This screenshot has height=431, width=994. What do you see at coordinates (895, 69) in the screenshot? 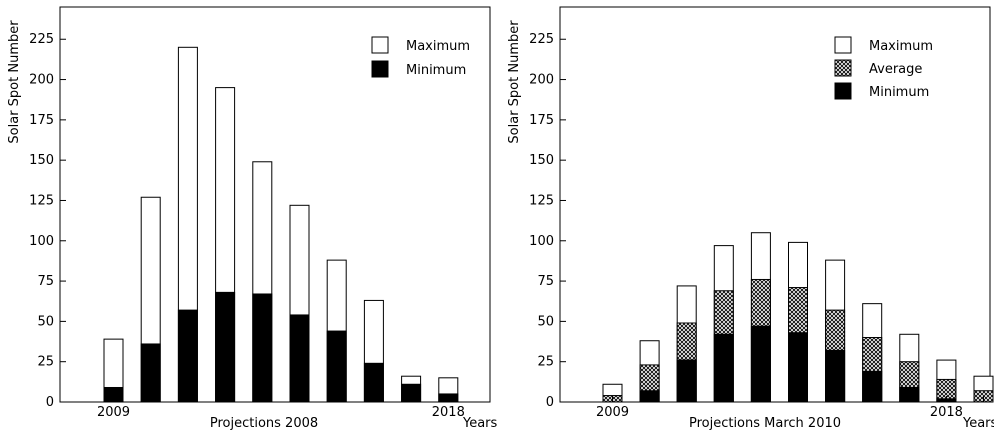
I see `legend-label-average: Average` at bounding box center [895, 69].